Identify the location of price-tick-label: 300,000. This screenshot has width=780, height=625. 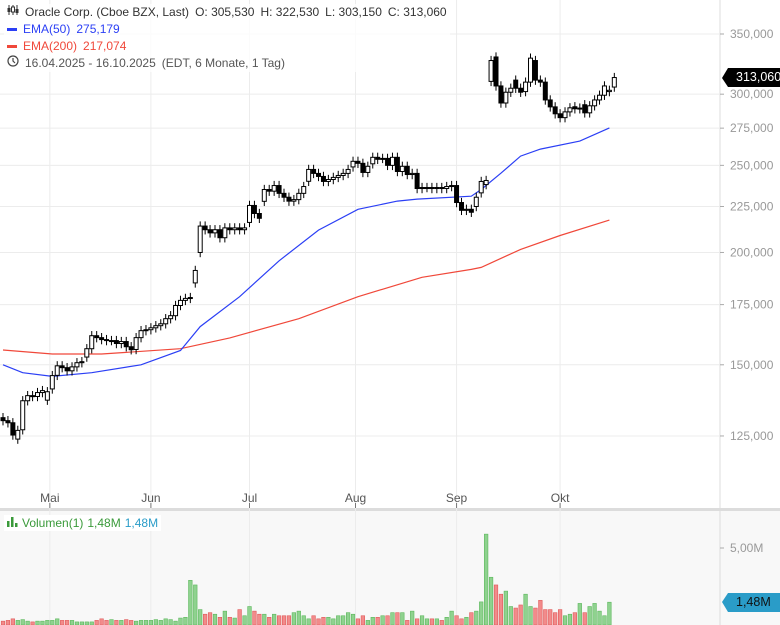
(752, 94).